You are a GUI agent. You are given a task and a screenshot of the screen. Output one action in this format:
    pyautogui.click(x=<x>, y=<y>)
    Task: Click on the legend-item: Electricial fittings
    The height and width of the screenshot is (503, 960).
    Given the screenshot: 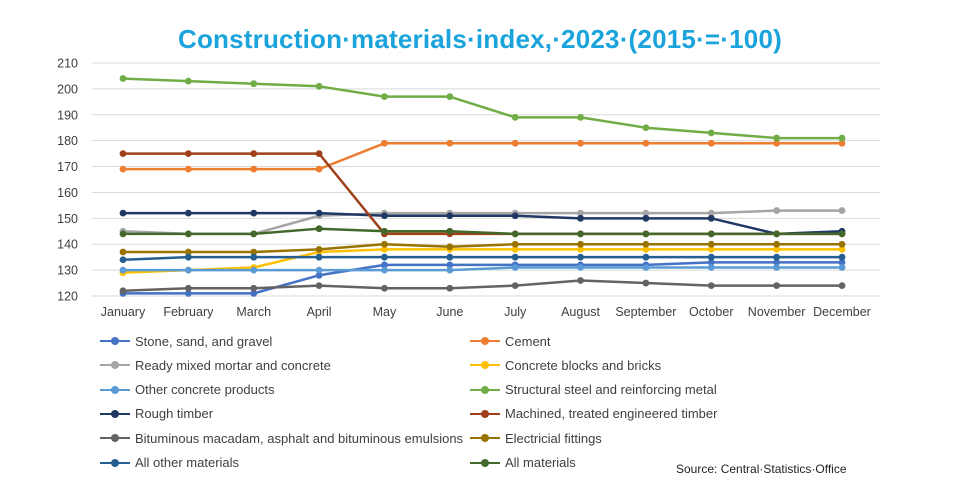 What is the action you would take?
    pyautogui.click(x=536, y=438)
    